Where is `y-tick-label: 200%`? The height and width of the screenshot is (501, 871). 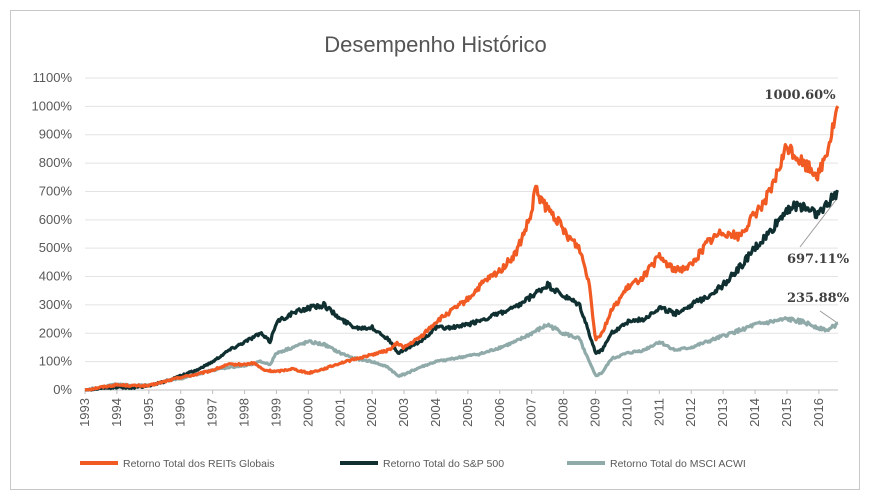 y-tick-label: 200% is located at coordinates (56, 332).